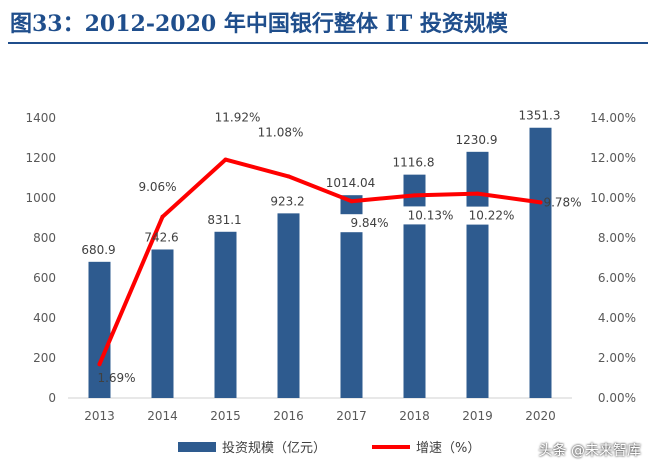 The height and width of the screenshot is (468, 653). Describe the element at coordinates (617, 398) in the screenshot. I see `y-right-tick-label: 0.00%` at that location.